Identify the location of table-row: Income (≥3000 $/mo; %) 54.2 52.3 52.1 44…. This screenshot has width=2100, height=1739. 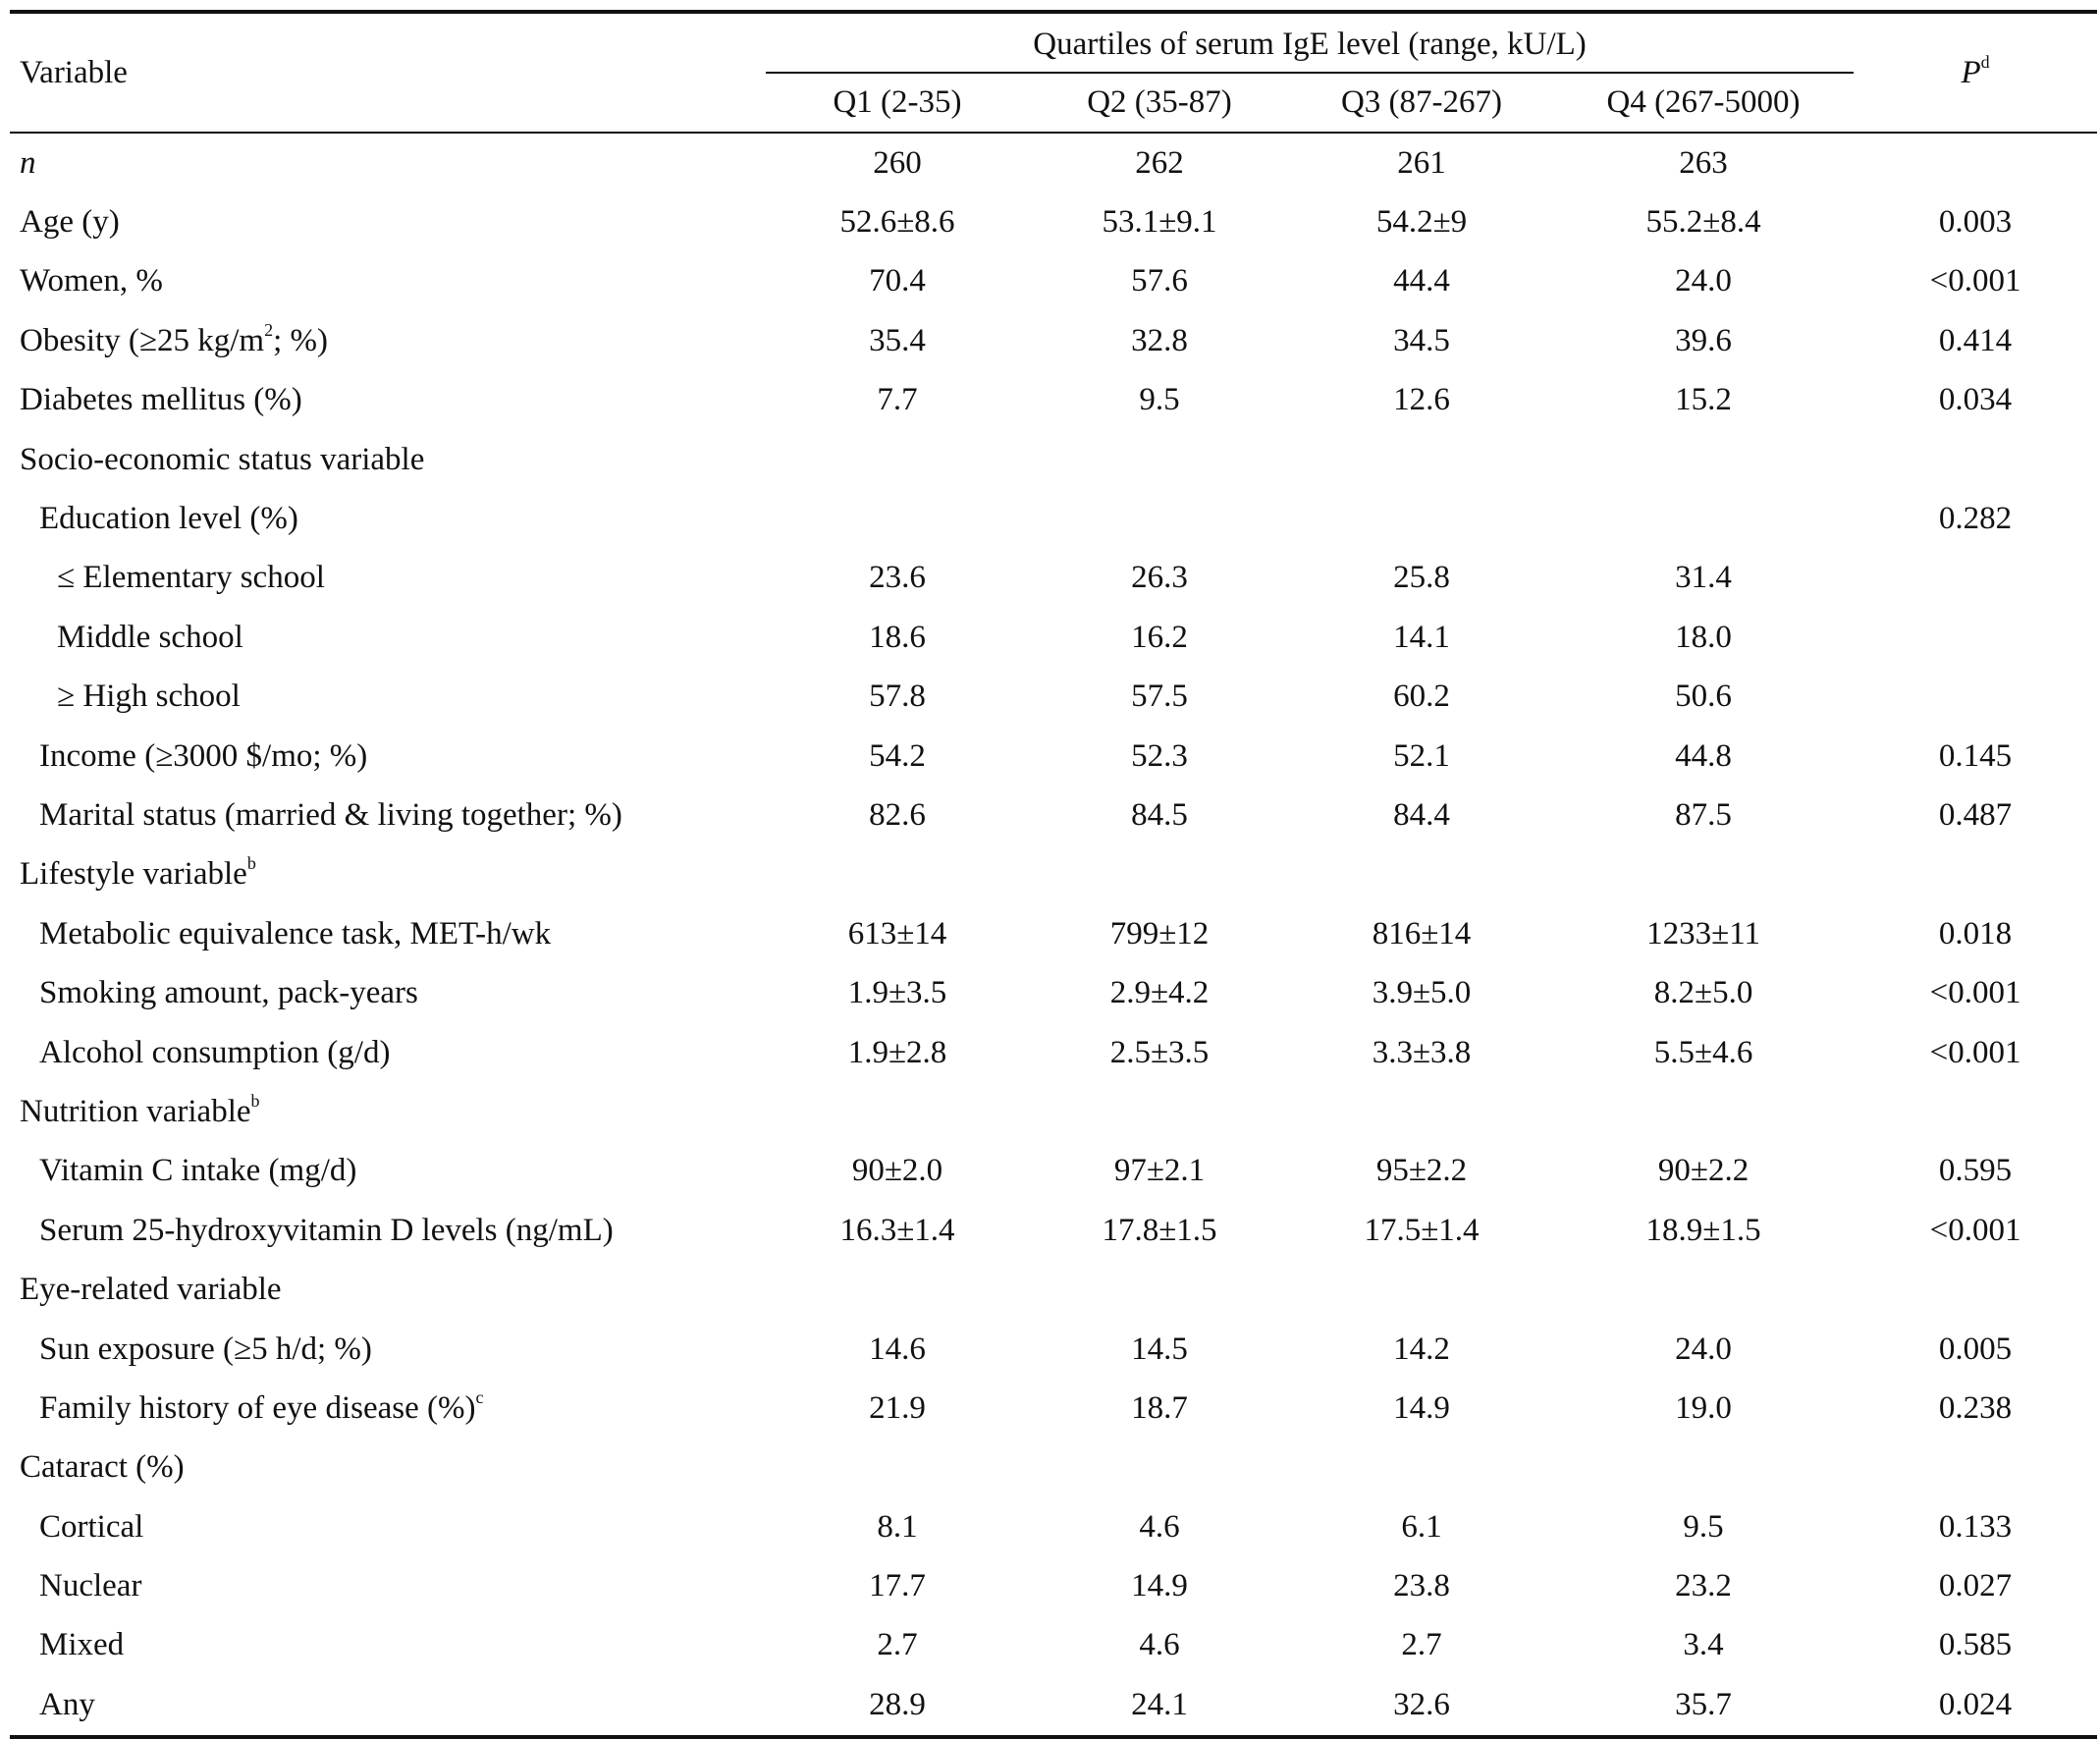
(1053, 756).